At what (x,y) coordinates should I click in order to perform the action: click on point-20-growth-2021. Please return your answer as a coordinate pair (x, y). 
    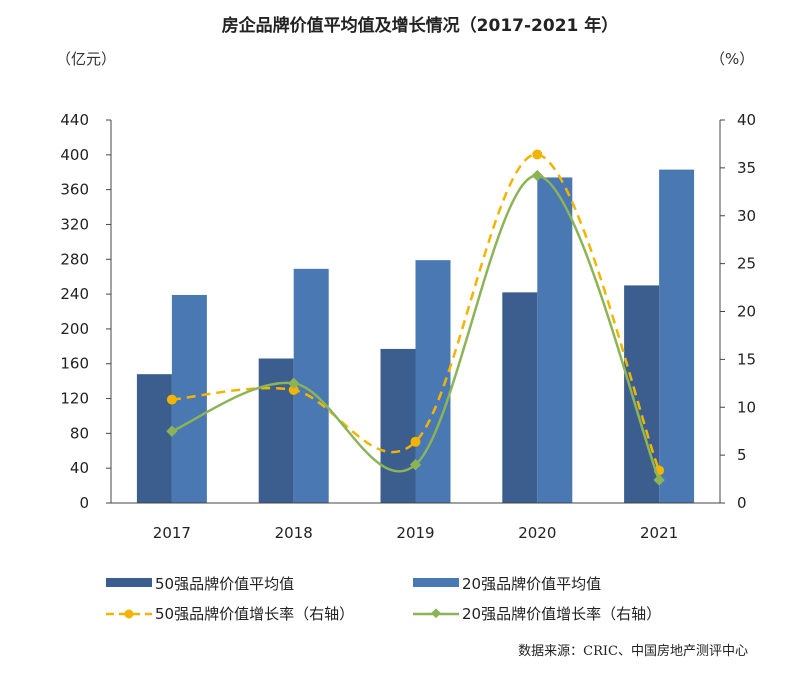
    Looking at the image, I should click on (659, 480).